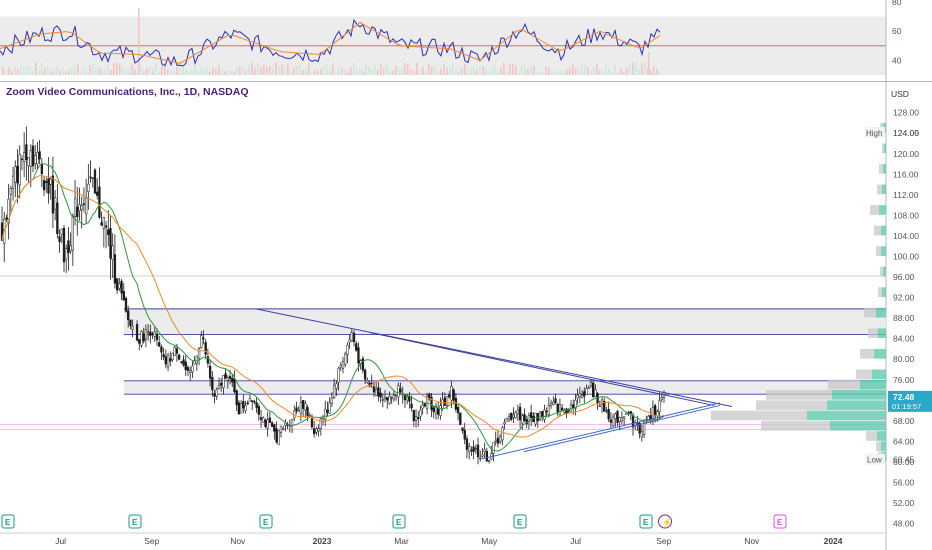 This screenshot has width=932, height=550. I want to click on time-axis-label: Sep, so click(663, 541).